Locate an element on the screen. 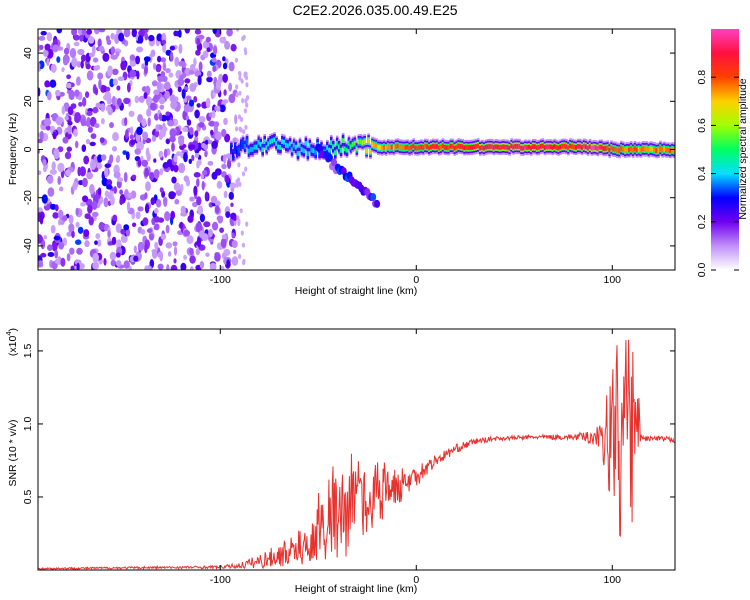 The width and height of the screenshot is (750, 600). svg-text: (x104) is located at coordinates (11, 342).